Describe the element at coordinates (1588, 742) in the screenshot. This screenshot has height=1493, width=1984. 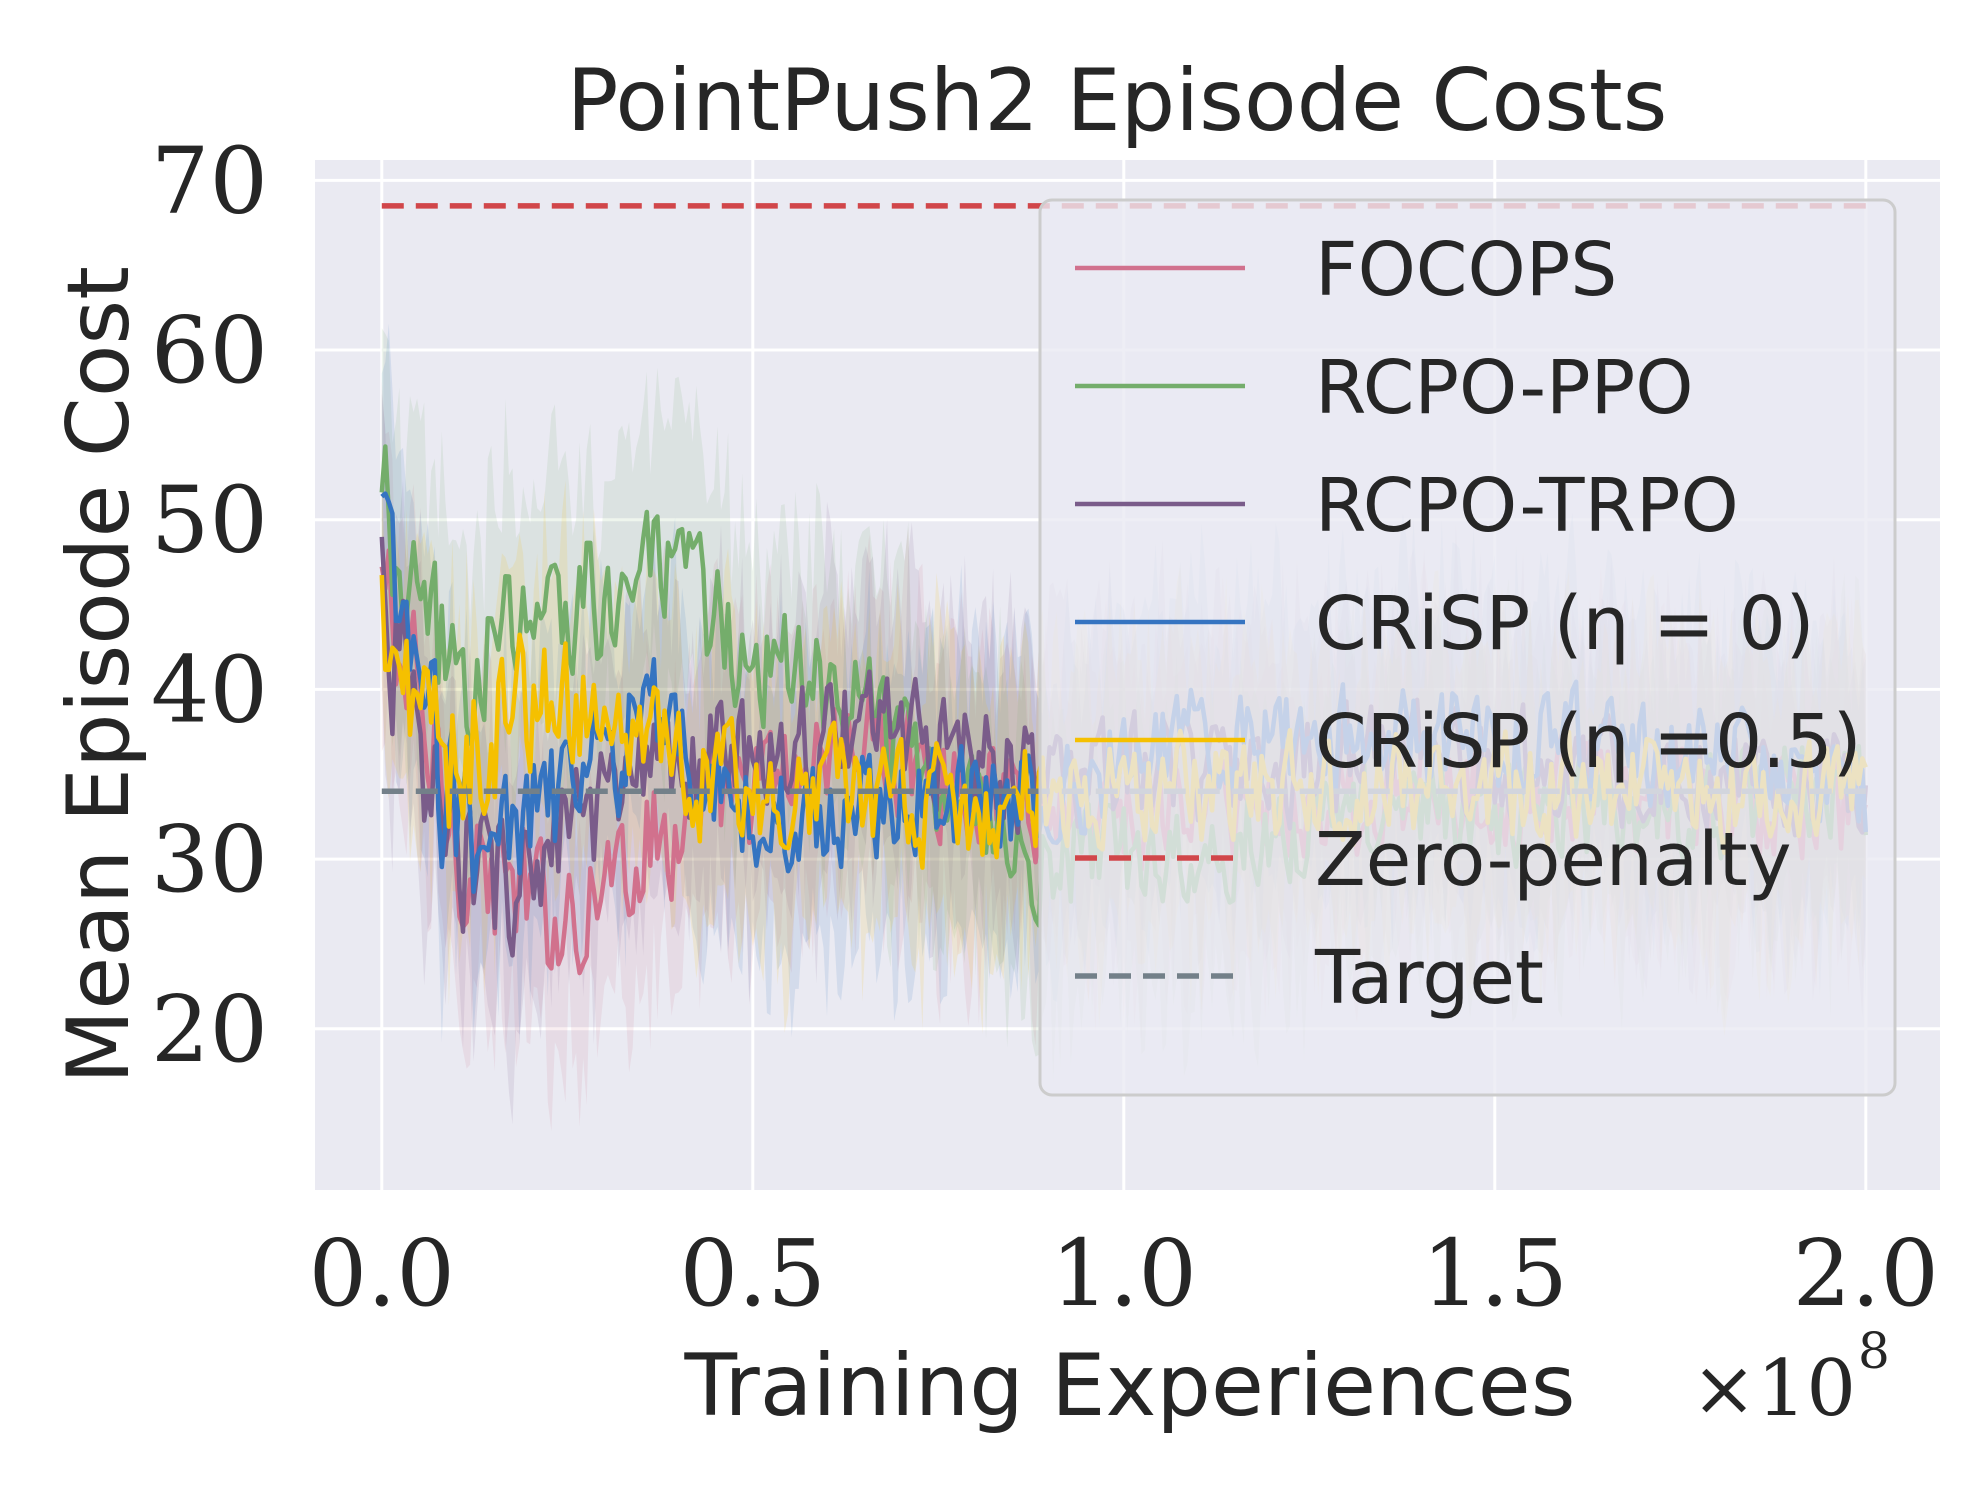
I see `legend-label-crisp-0-5: CRiSP (η =0.5)` at that location.